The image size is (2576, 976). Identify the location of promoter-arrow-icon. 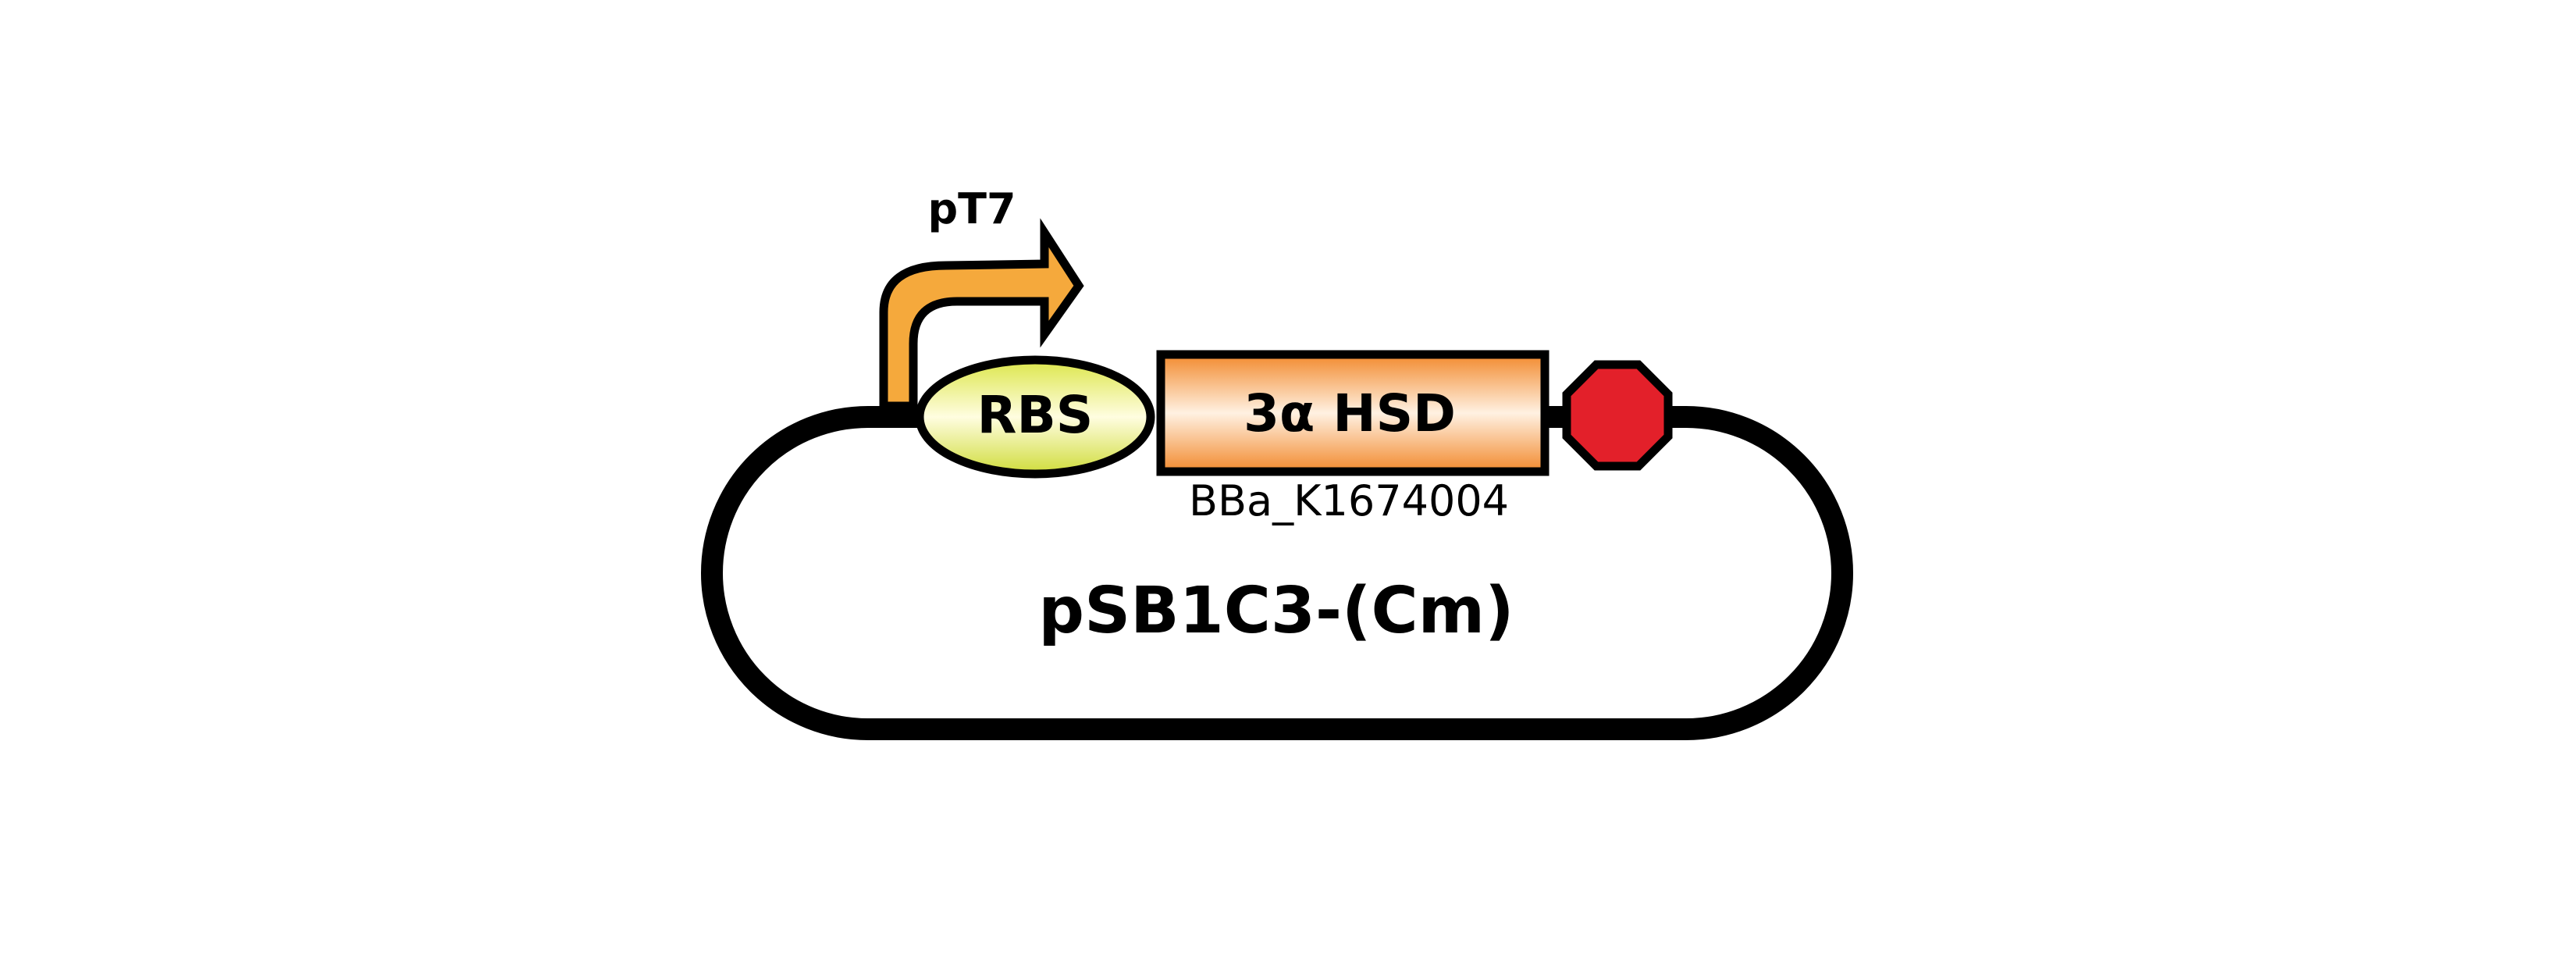
(981, 315).